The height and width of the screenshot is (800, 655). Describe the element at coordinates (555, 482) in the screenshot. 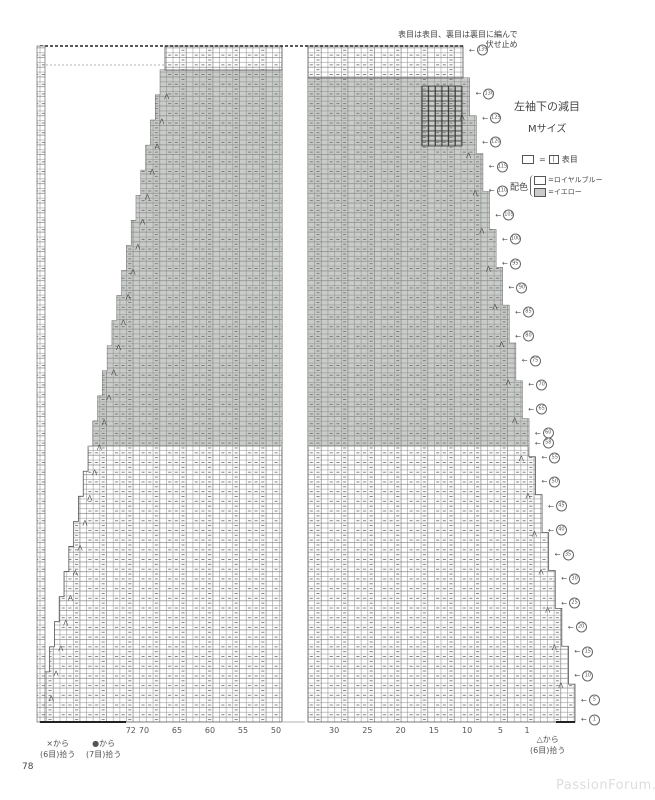

I see `row-number: 50` at that location.